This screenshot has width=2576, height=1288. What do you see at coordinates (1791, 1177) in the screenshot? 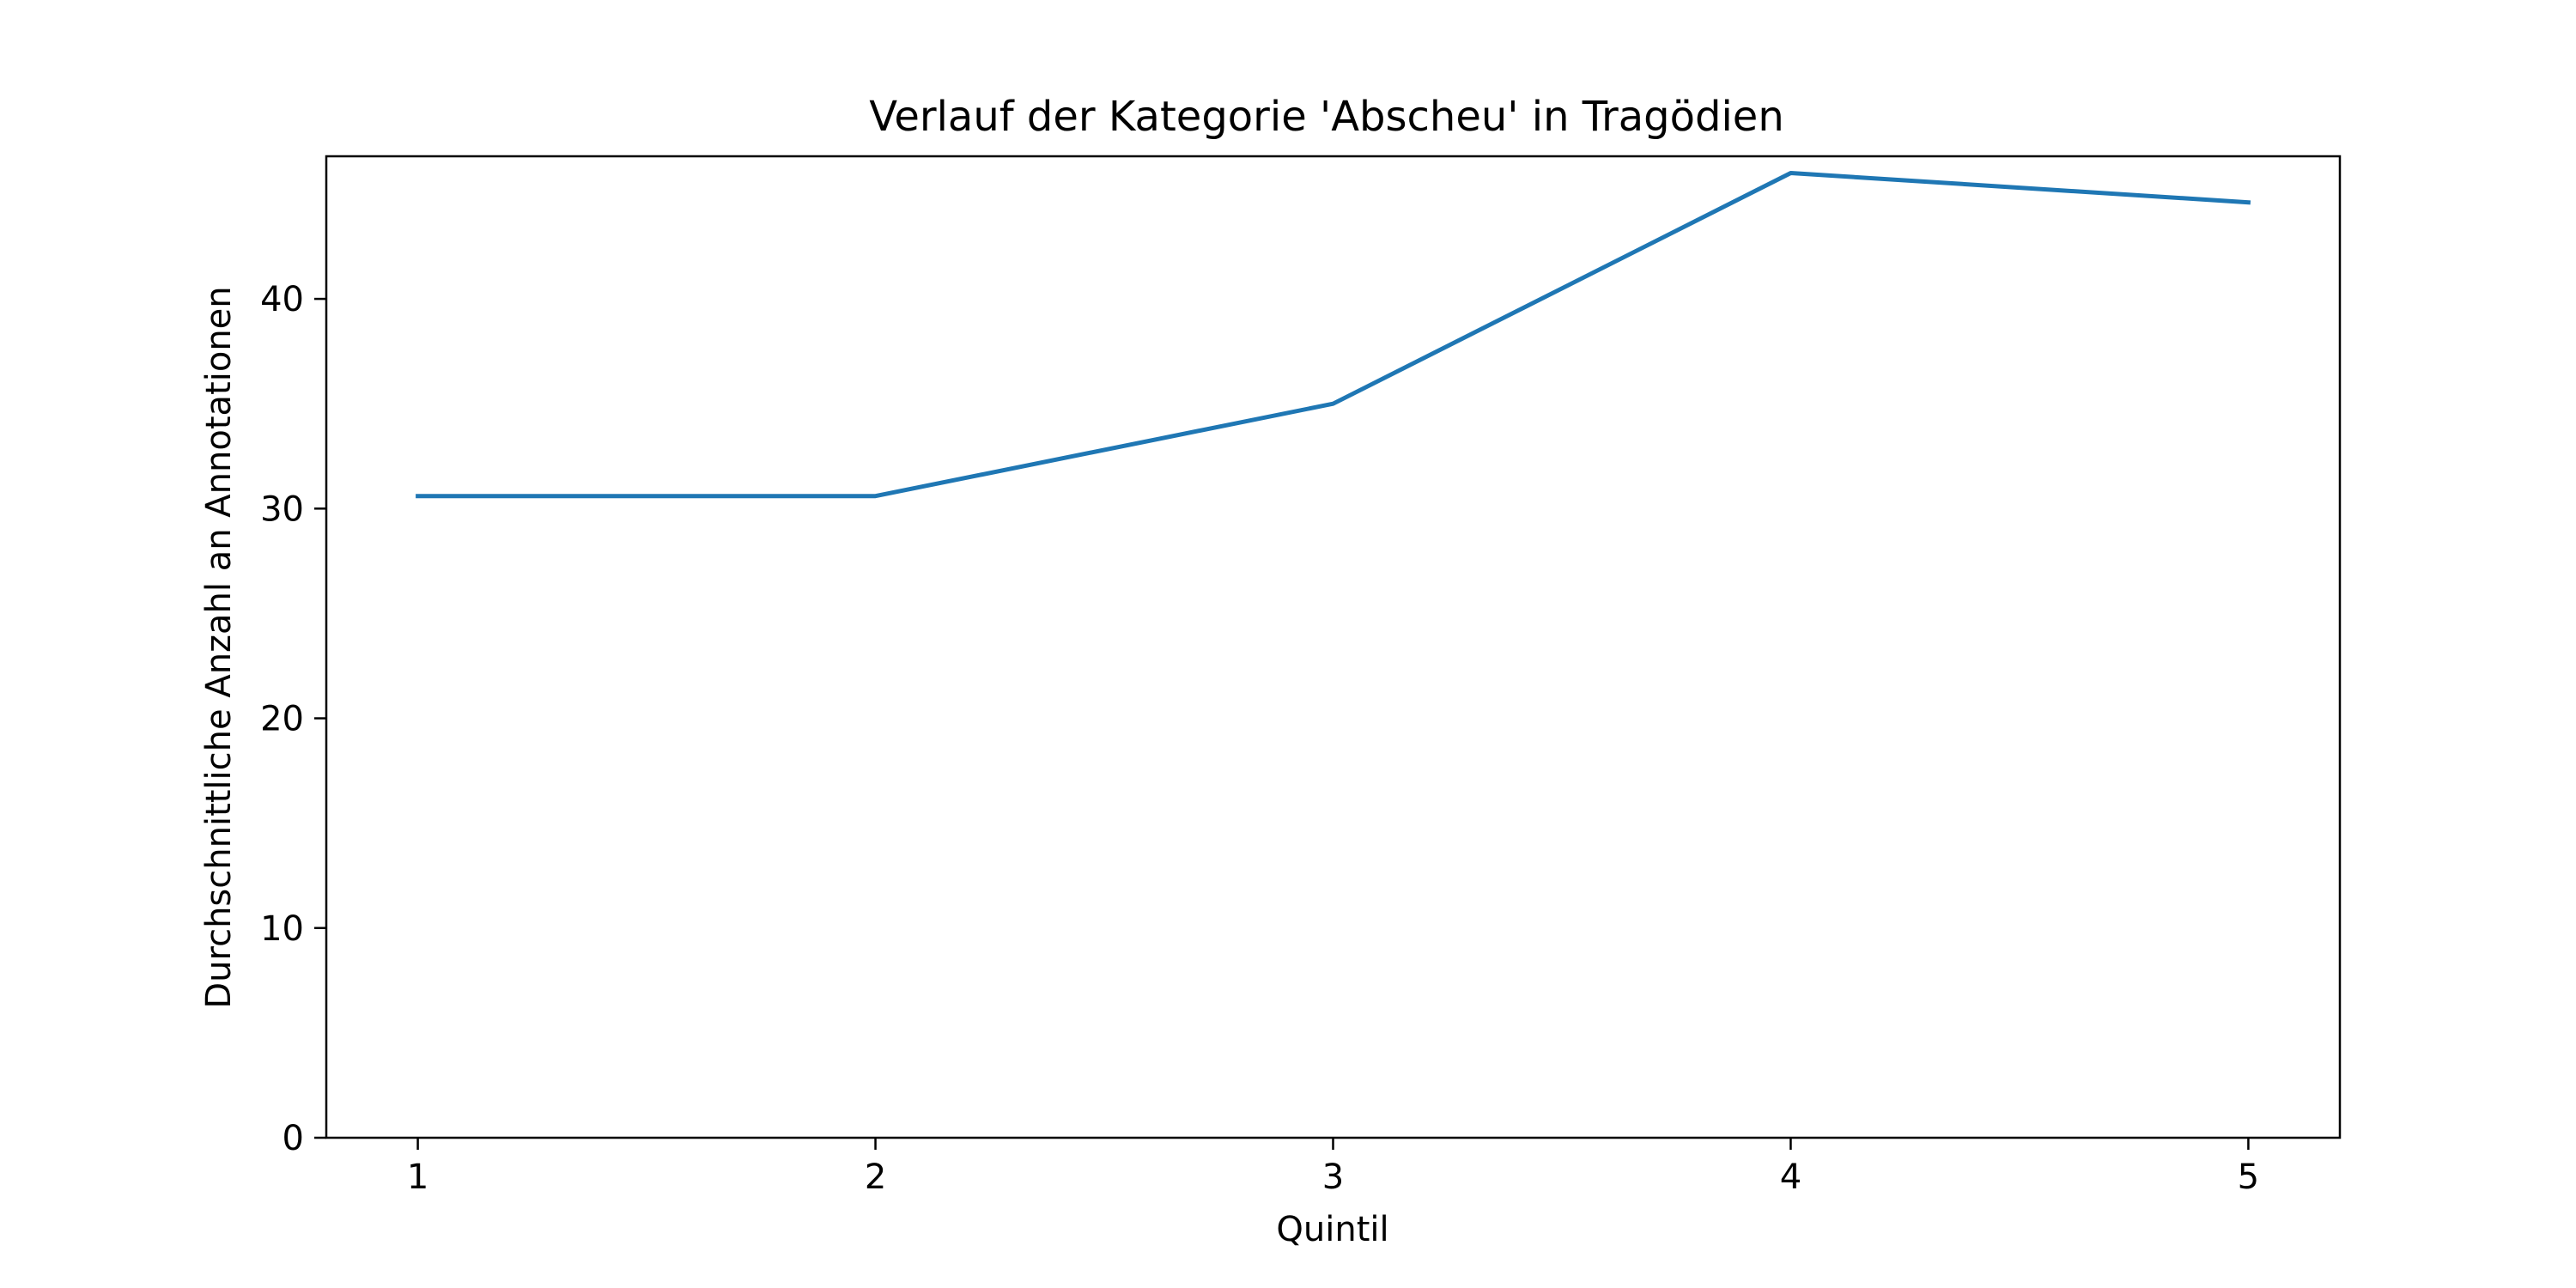
I see `x-tick-label: 4` at bounding box center [1791, 1177].